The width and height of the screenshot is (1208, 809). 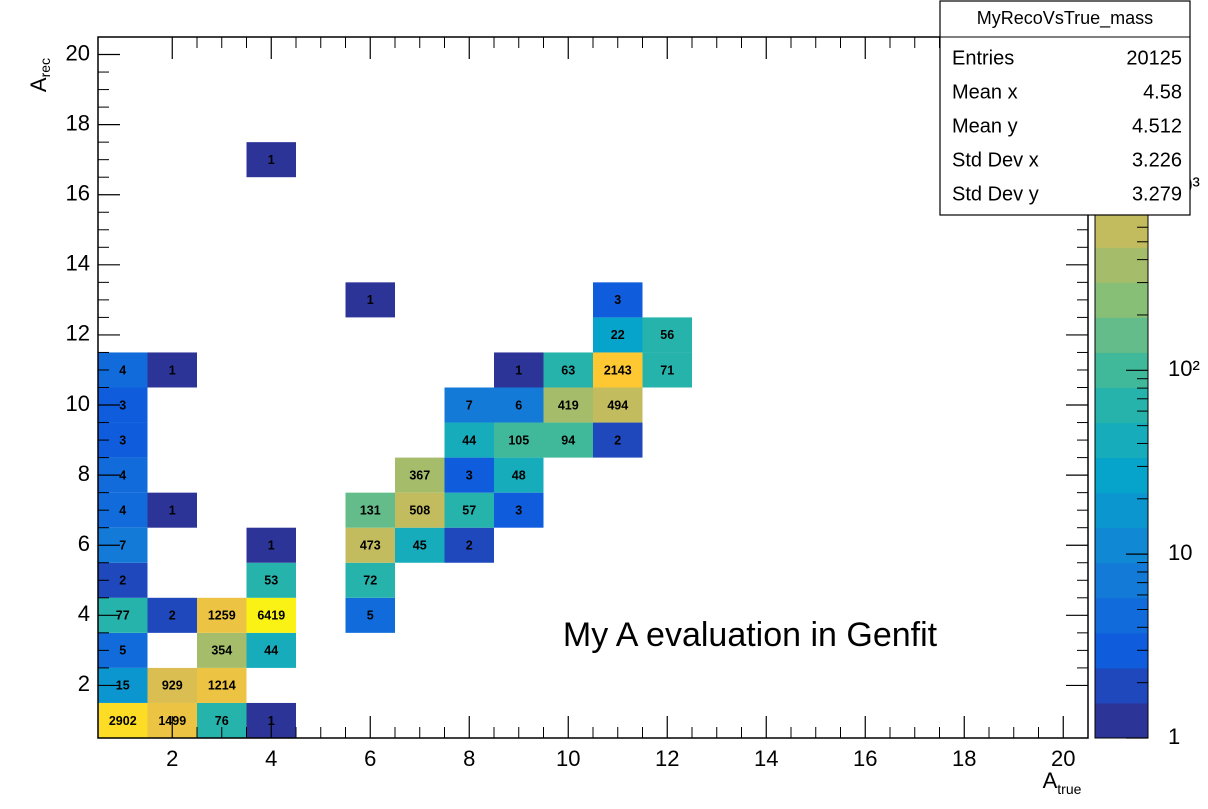 What do you see at coordinates (38, 84) in the screenshot?
I see `y-label-main: A` at bounding box center [38, 84].